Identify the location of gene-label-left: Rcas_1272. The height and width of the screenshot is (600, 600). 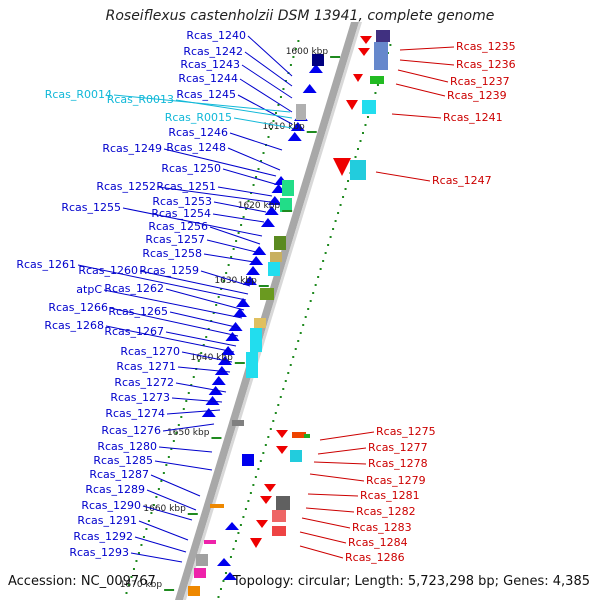
(144, 382).